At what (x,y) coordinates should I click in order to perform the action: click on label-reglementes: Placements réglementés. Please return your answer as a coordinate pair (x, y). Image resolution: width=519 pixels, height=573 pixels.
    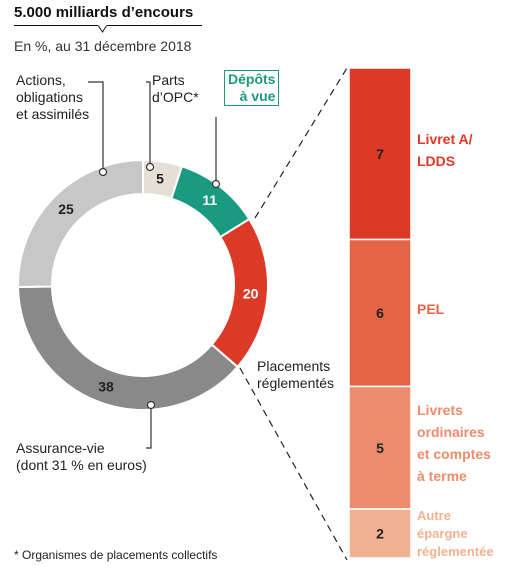
    Looking at the image, I should click on (295, 375).